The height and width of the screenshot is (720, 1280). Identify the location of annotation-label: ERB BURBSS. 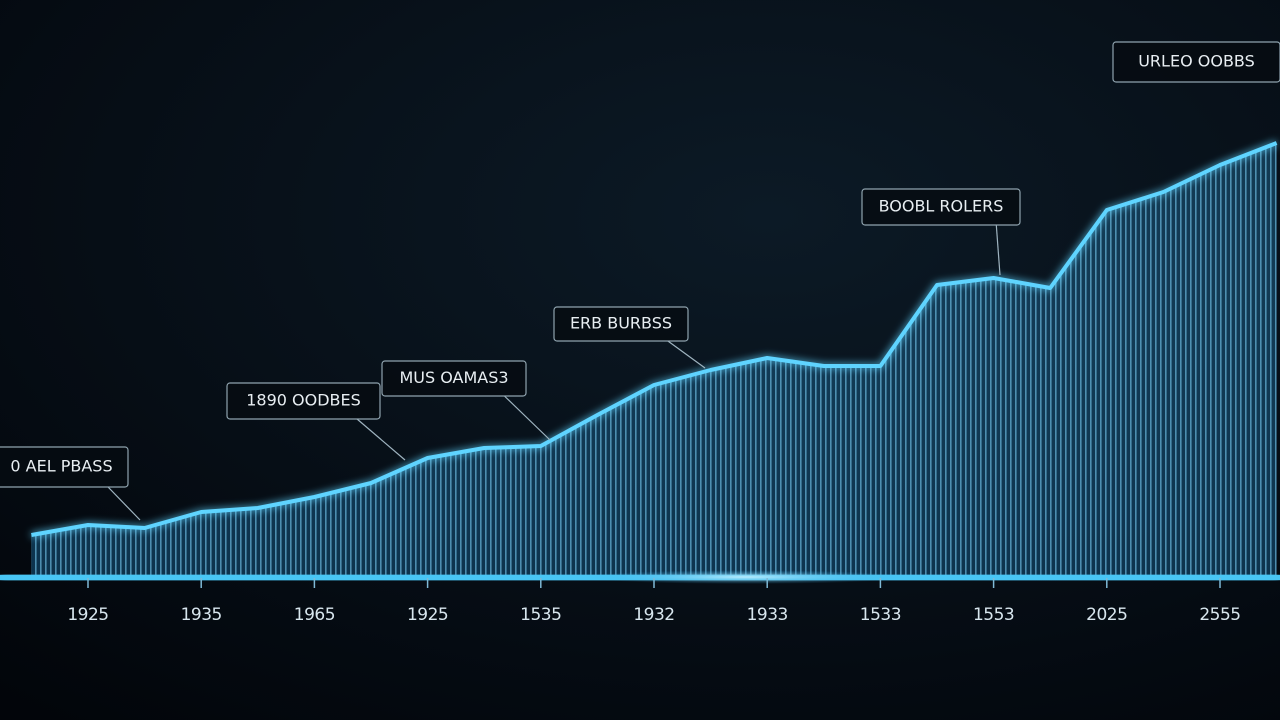
(621, 323).